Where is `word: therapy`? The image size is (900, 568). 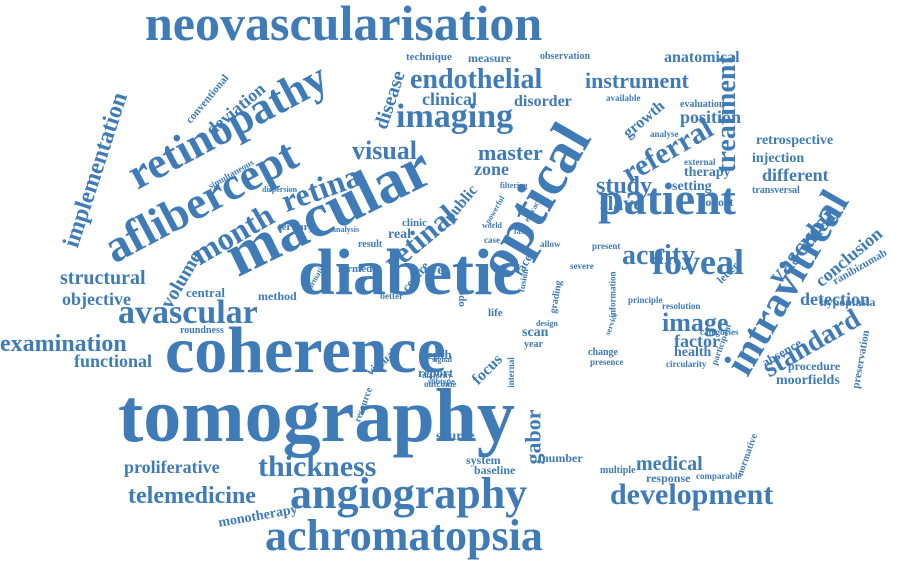
word: therapy is located at coordinates (707, 173).